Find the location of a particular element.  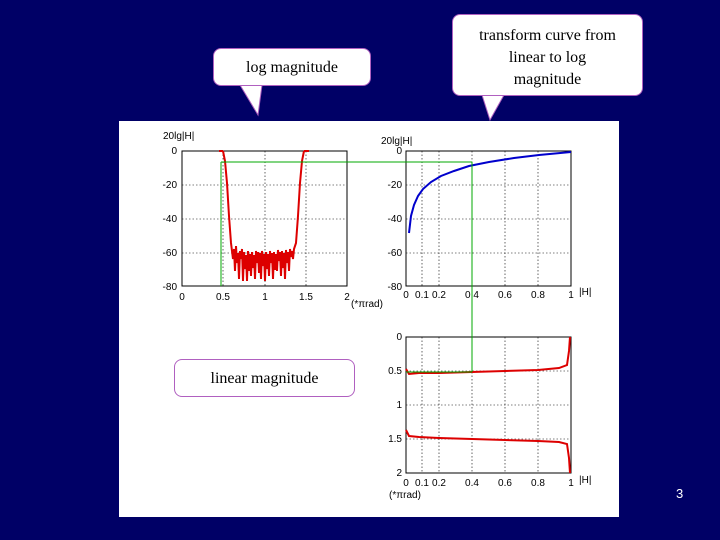

ylabel-right: 20lg|H| is located at coordinates (396, 141).